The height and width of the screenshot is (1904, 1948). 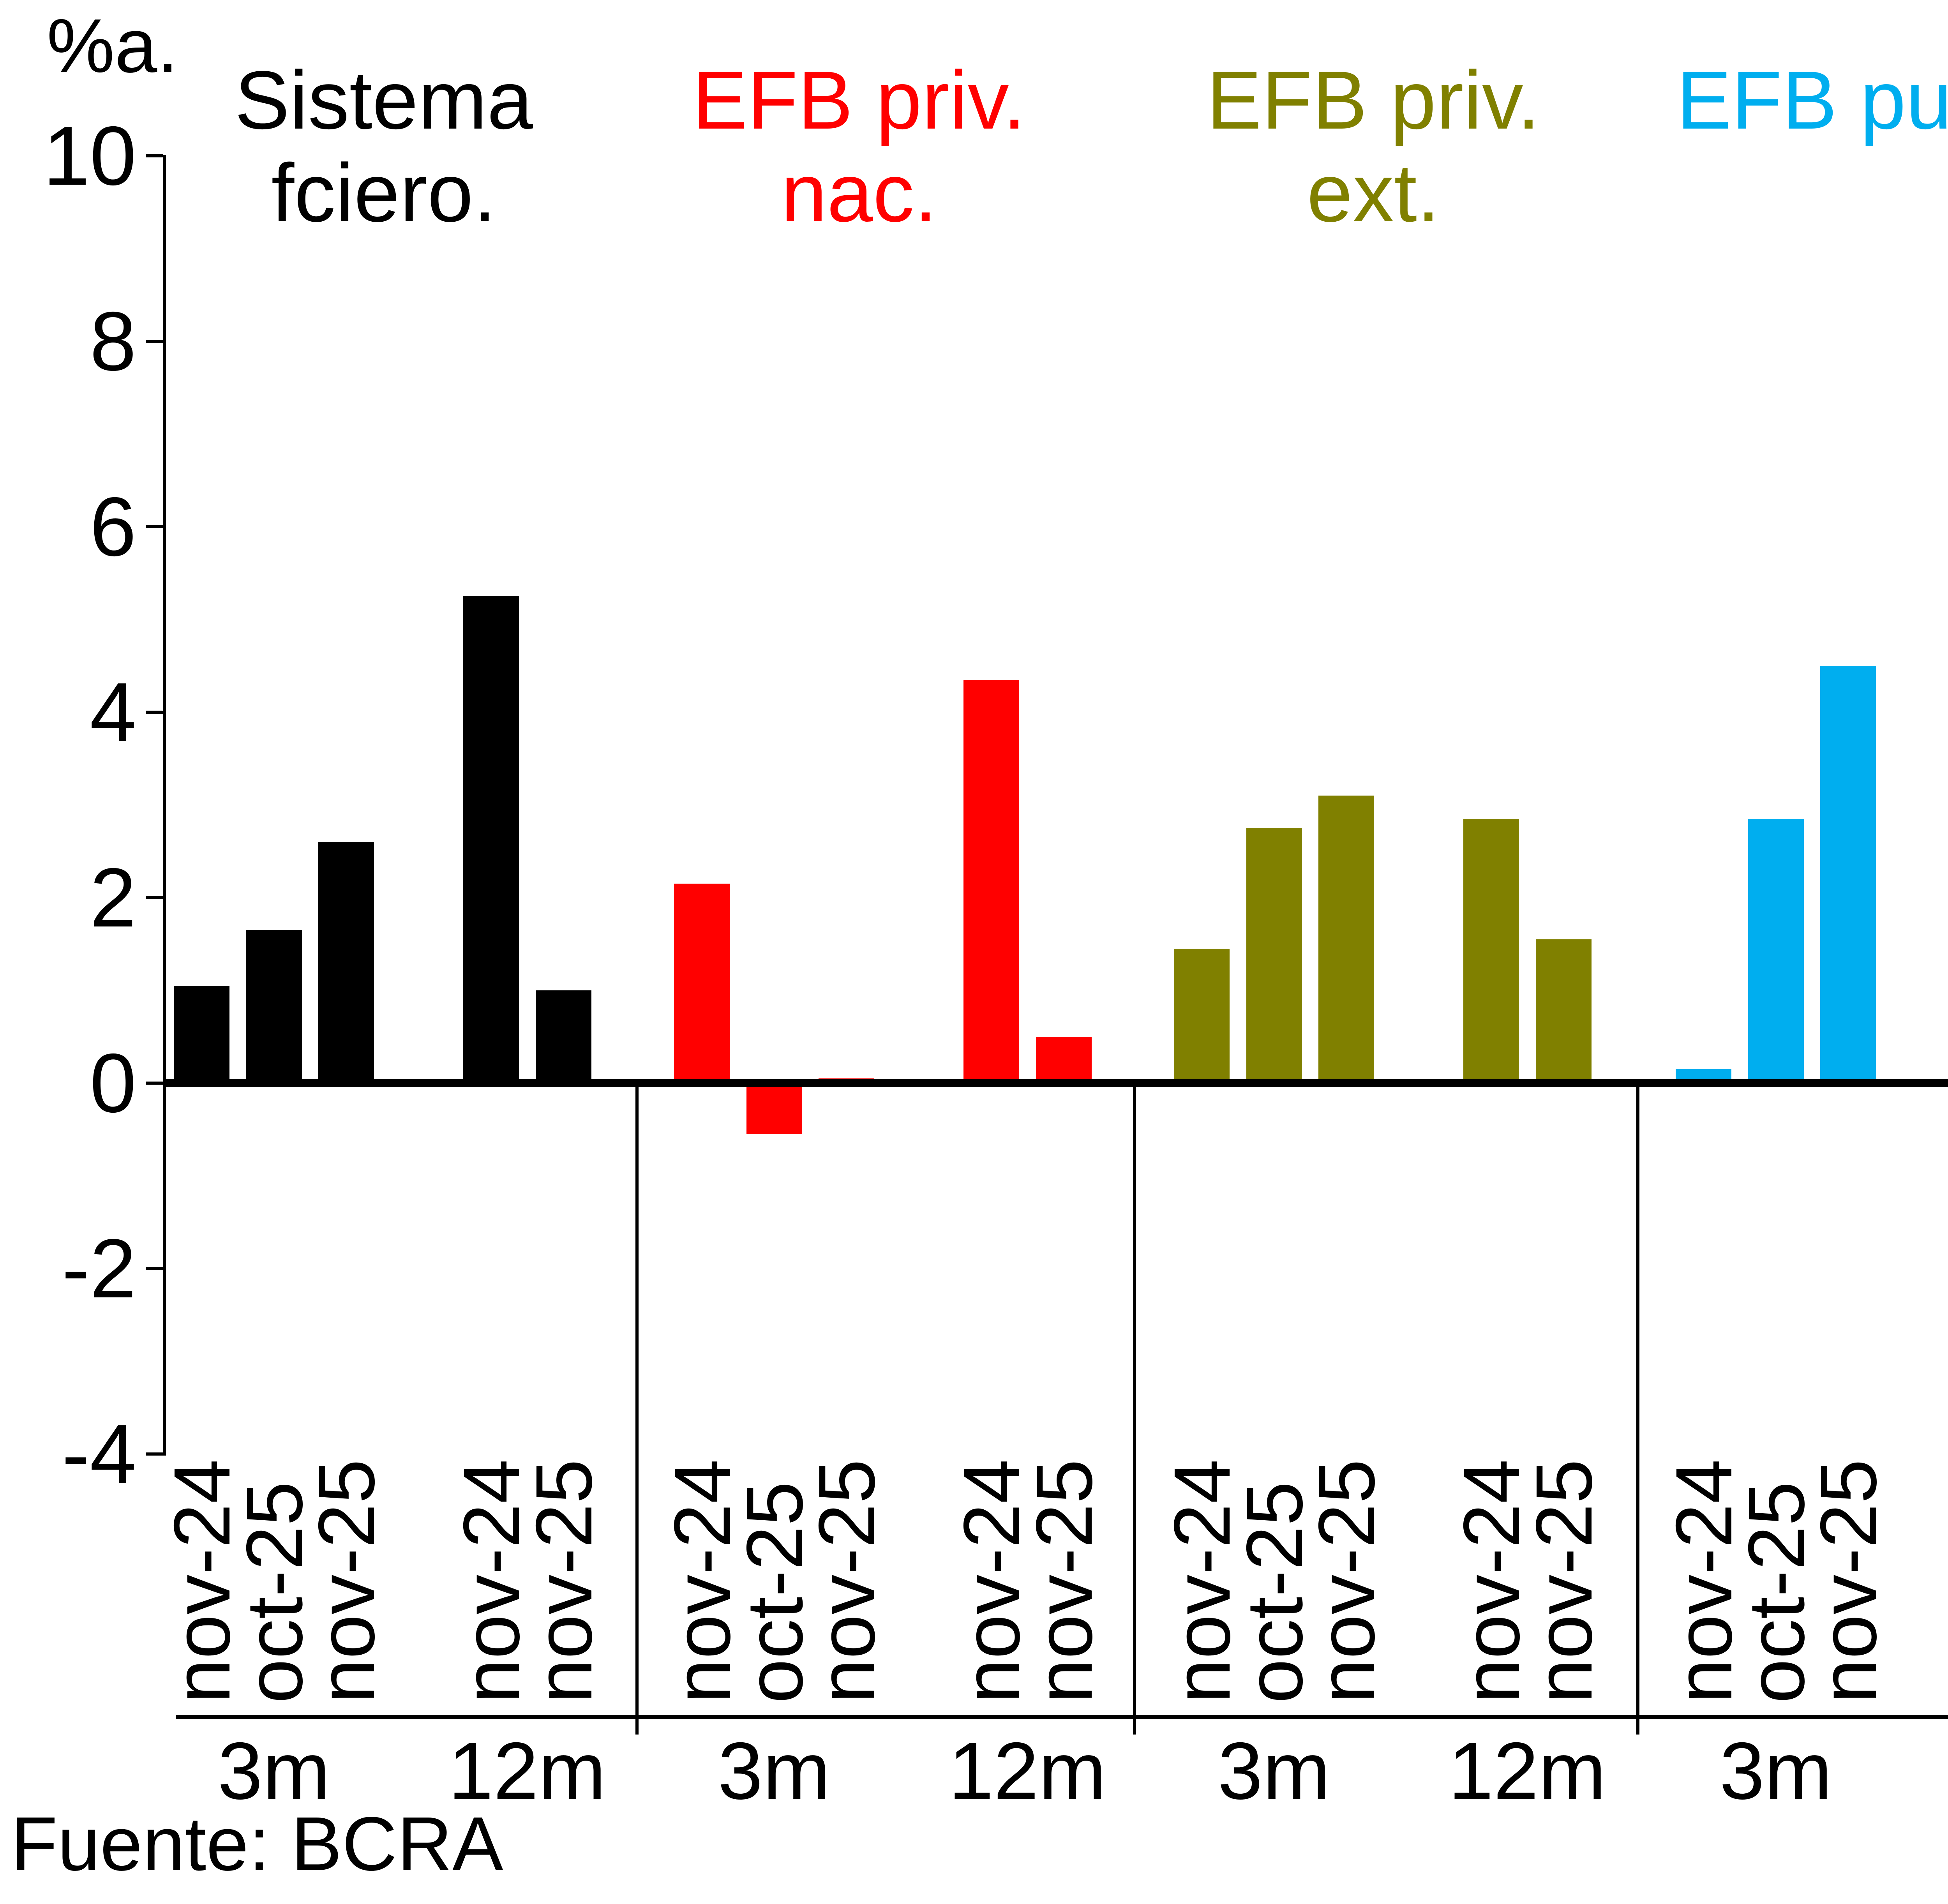 What do you see at coordinates (164, 805) in the screenshot?
I see `y-axis-line` at bounding box center [164, 805].